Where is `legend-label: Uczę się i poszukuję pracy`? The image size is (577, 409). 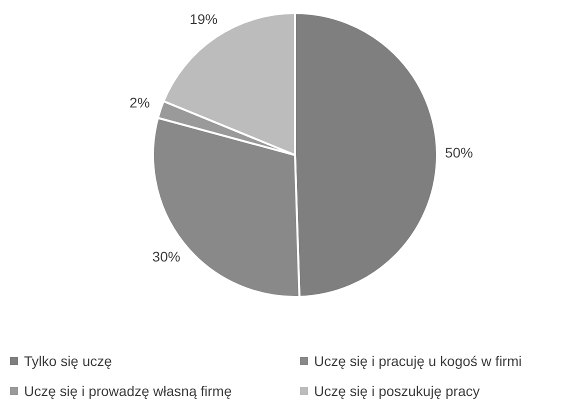
legend-label: Uczę się i poszukuję pracy is located at coordinates (397, 391).